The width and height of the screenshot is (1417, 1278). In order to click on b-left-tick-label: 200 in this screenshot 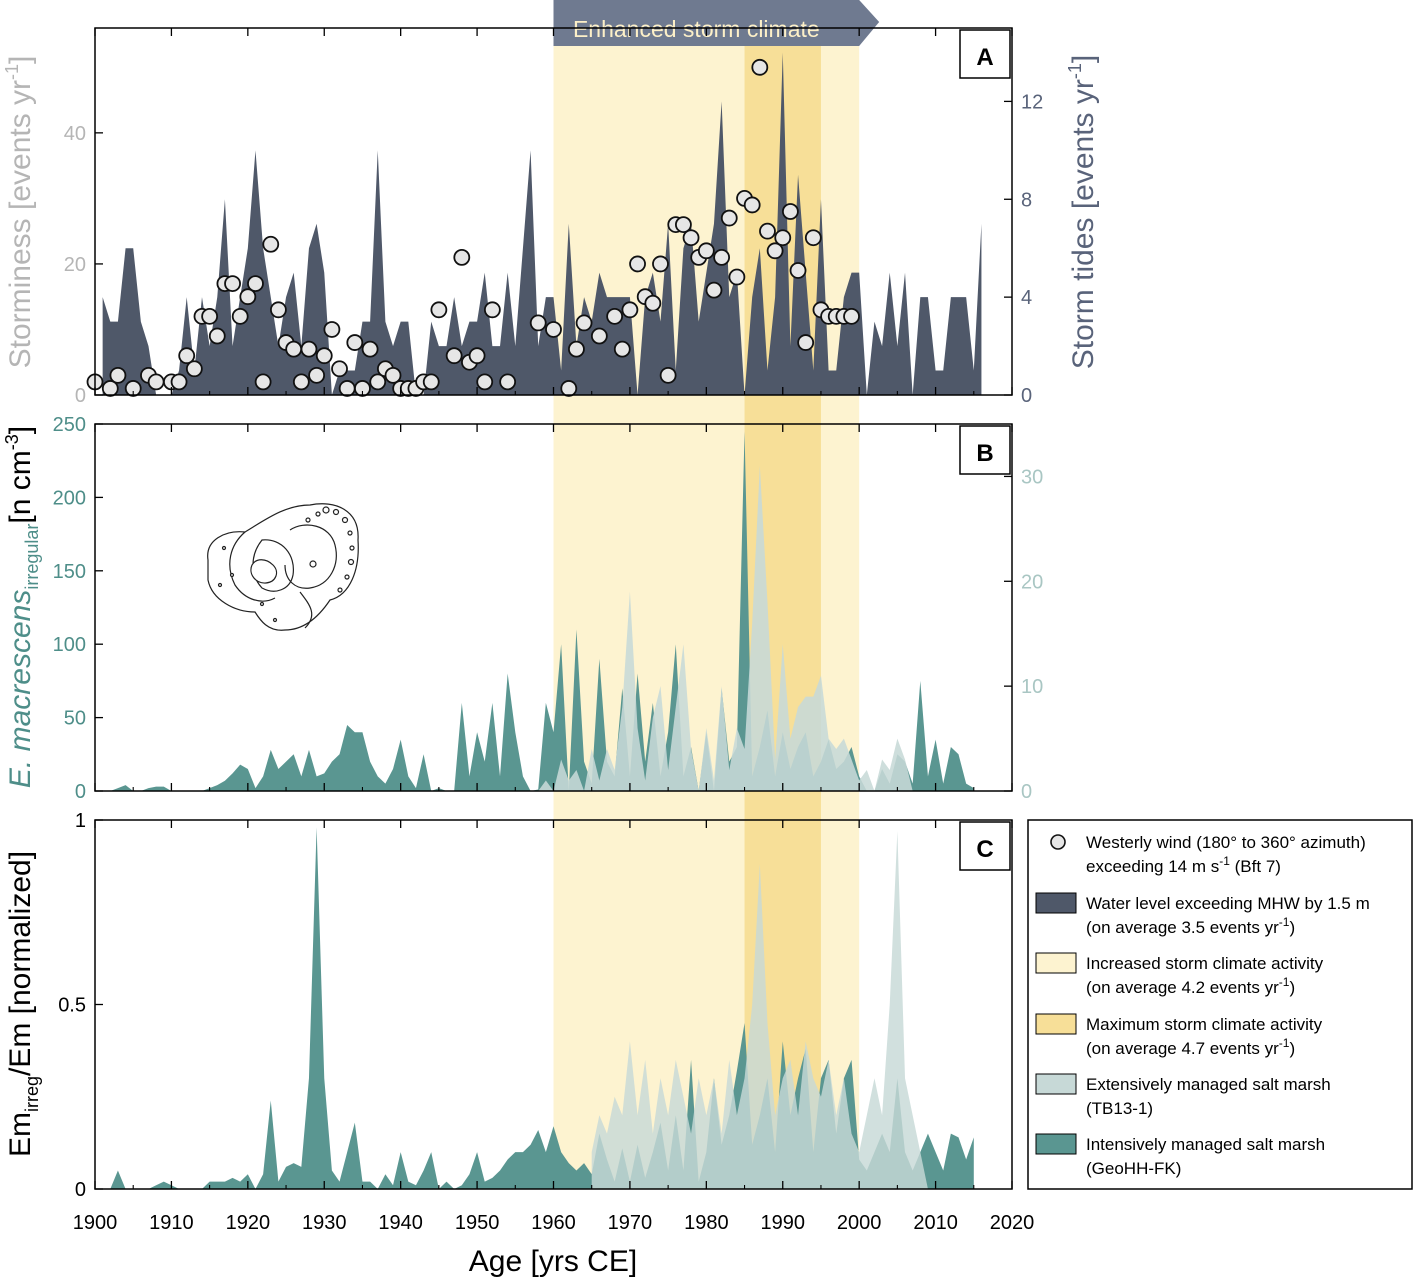, I will do `click(69, 498)`.